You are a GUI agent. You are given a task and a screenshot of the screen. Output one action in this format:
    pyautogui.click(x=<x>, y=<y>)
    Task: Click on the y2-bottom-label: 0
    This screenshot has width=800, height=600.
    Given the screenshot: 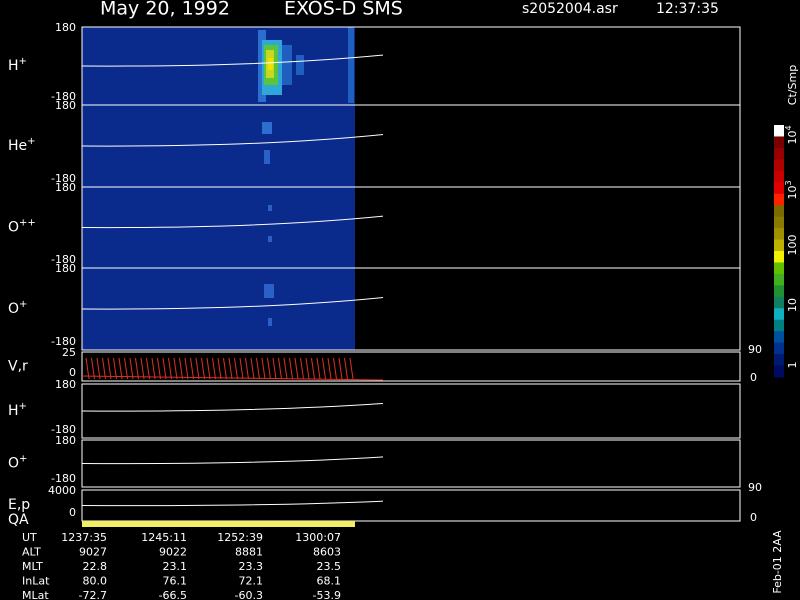 What is the action you would take?
    pyautogui.click(x=753, y=377)
    